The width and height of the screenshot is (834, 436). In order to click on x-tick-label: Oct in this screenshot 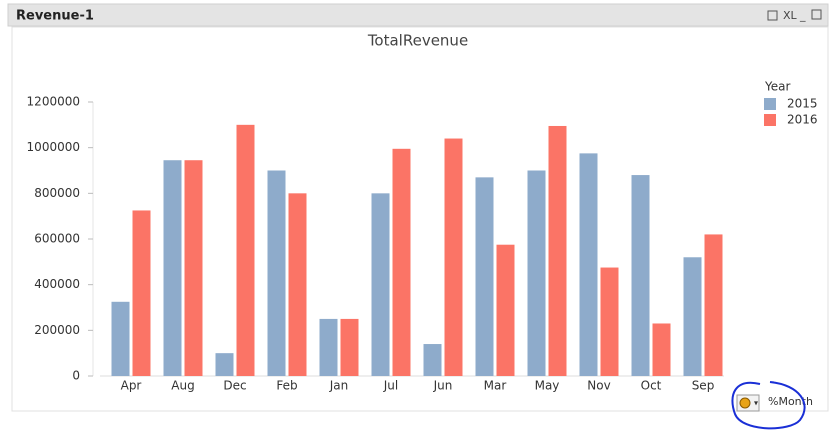, I will do `click(651, 386)`.